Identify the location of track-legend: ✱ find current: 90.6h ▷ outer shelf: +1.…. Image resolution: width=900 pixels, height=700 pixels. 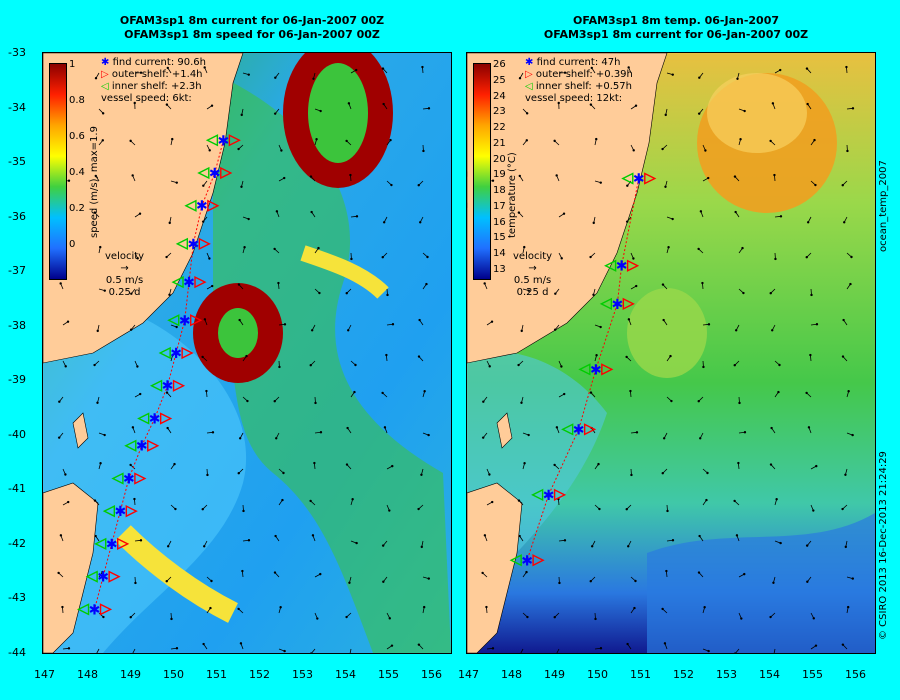
(153, 81).